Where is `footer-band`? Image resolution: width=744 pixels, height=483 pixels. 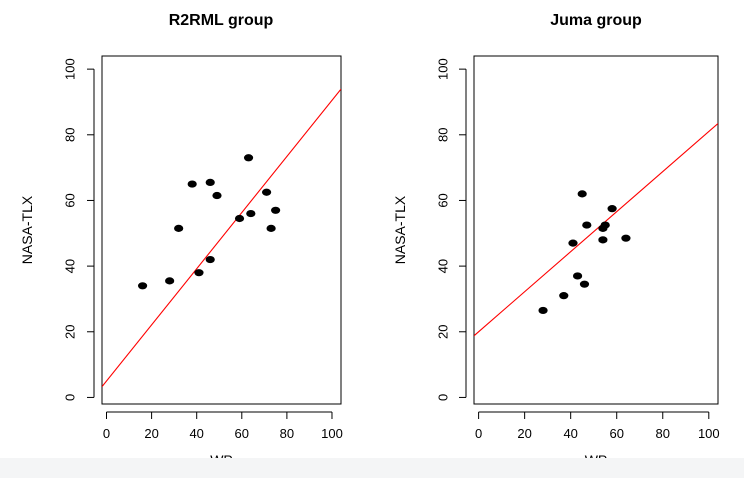 footer-band is located at coordinates (372, 468).